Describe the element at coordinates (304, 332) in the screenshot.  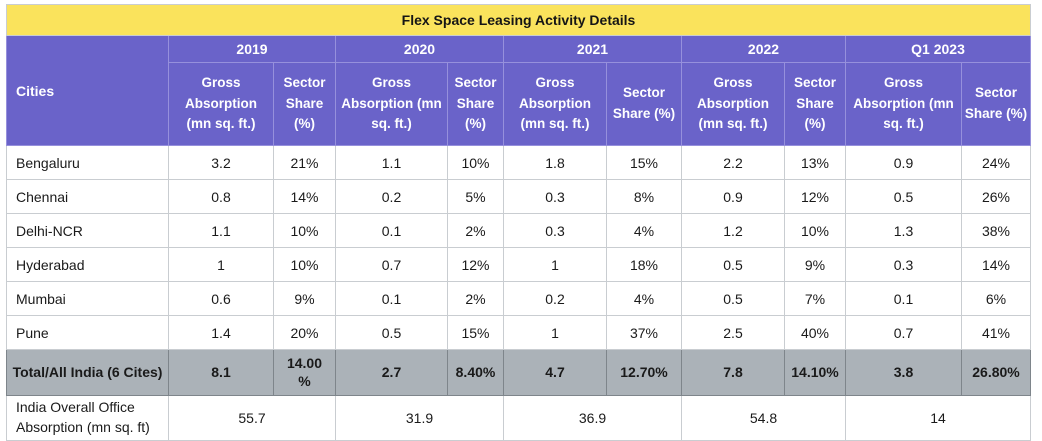
I see `value-cell: 20%` at that location.